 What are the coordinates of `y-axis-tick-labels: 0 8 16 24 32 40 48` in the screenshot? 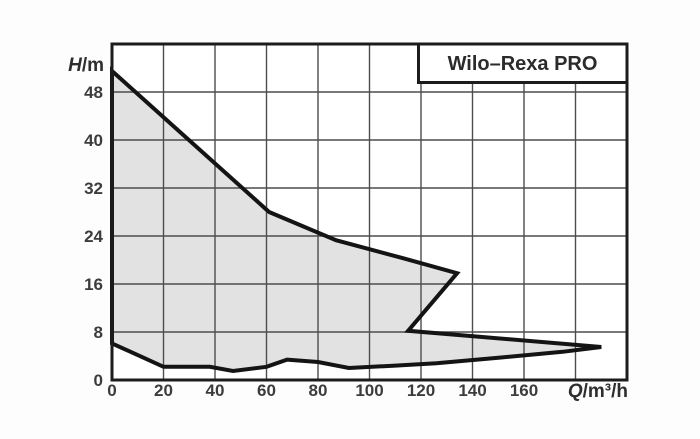 It's located at (93, 236).